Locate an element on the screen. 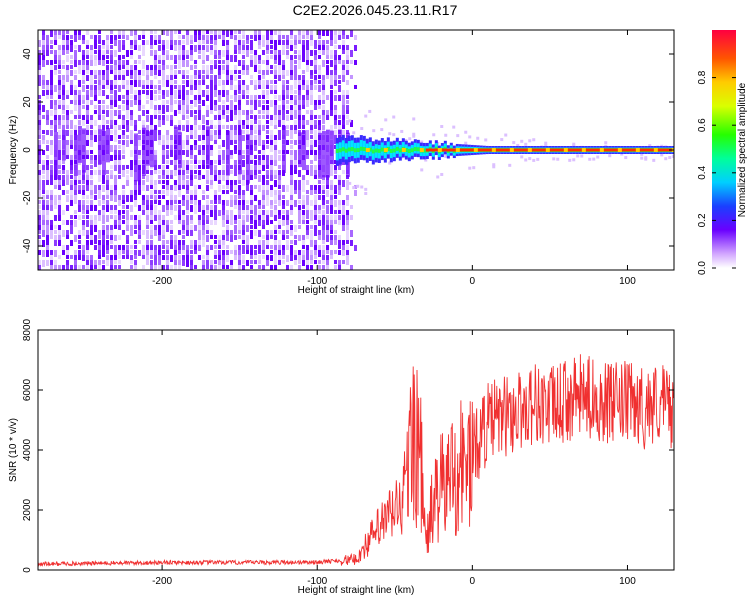 This screenshot has height=600, width=750. spectrogram-y-tick-label: 40 is located at coordinates (27, 54).